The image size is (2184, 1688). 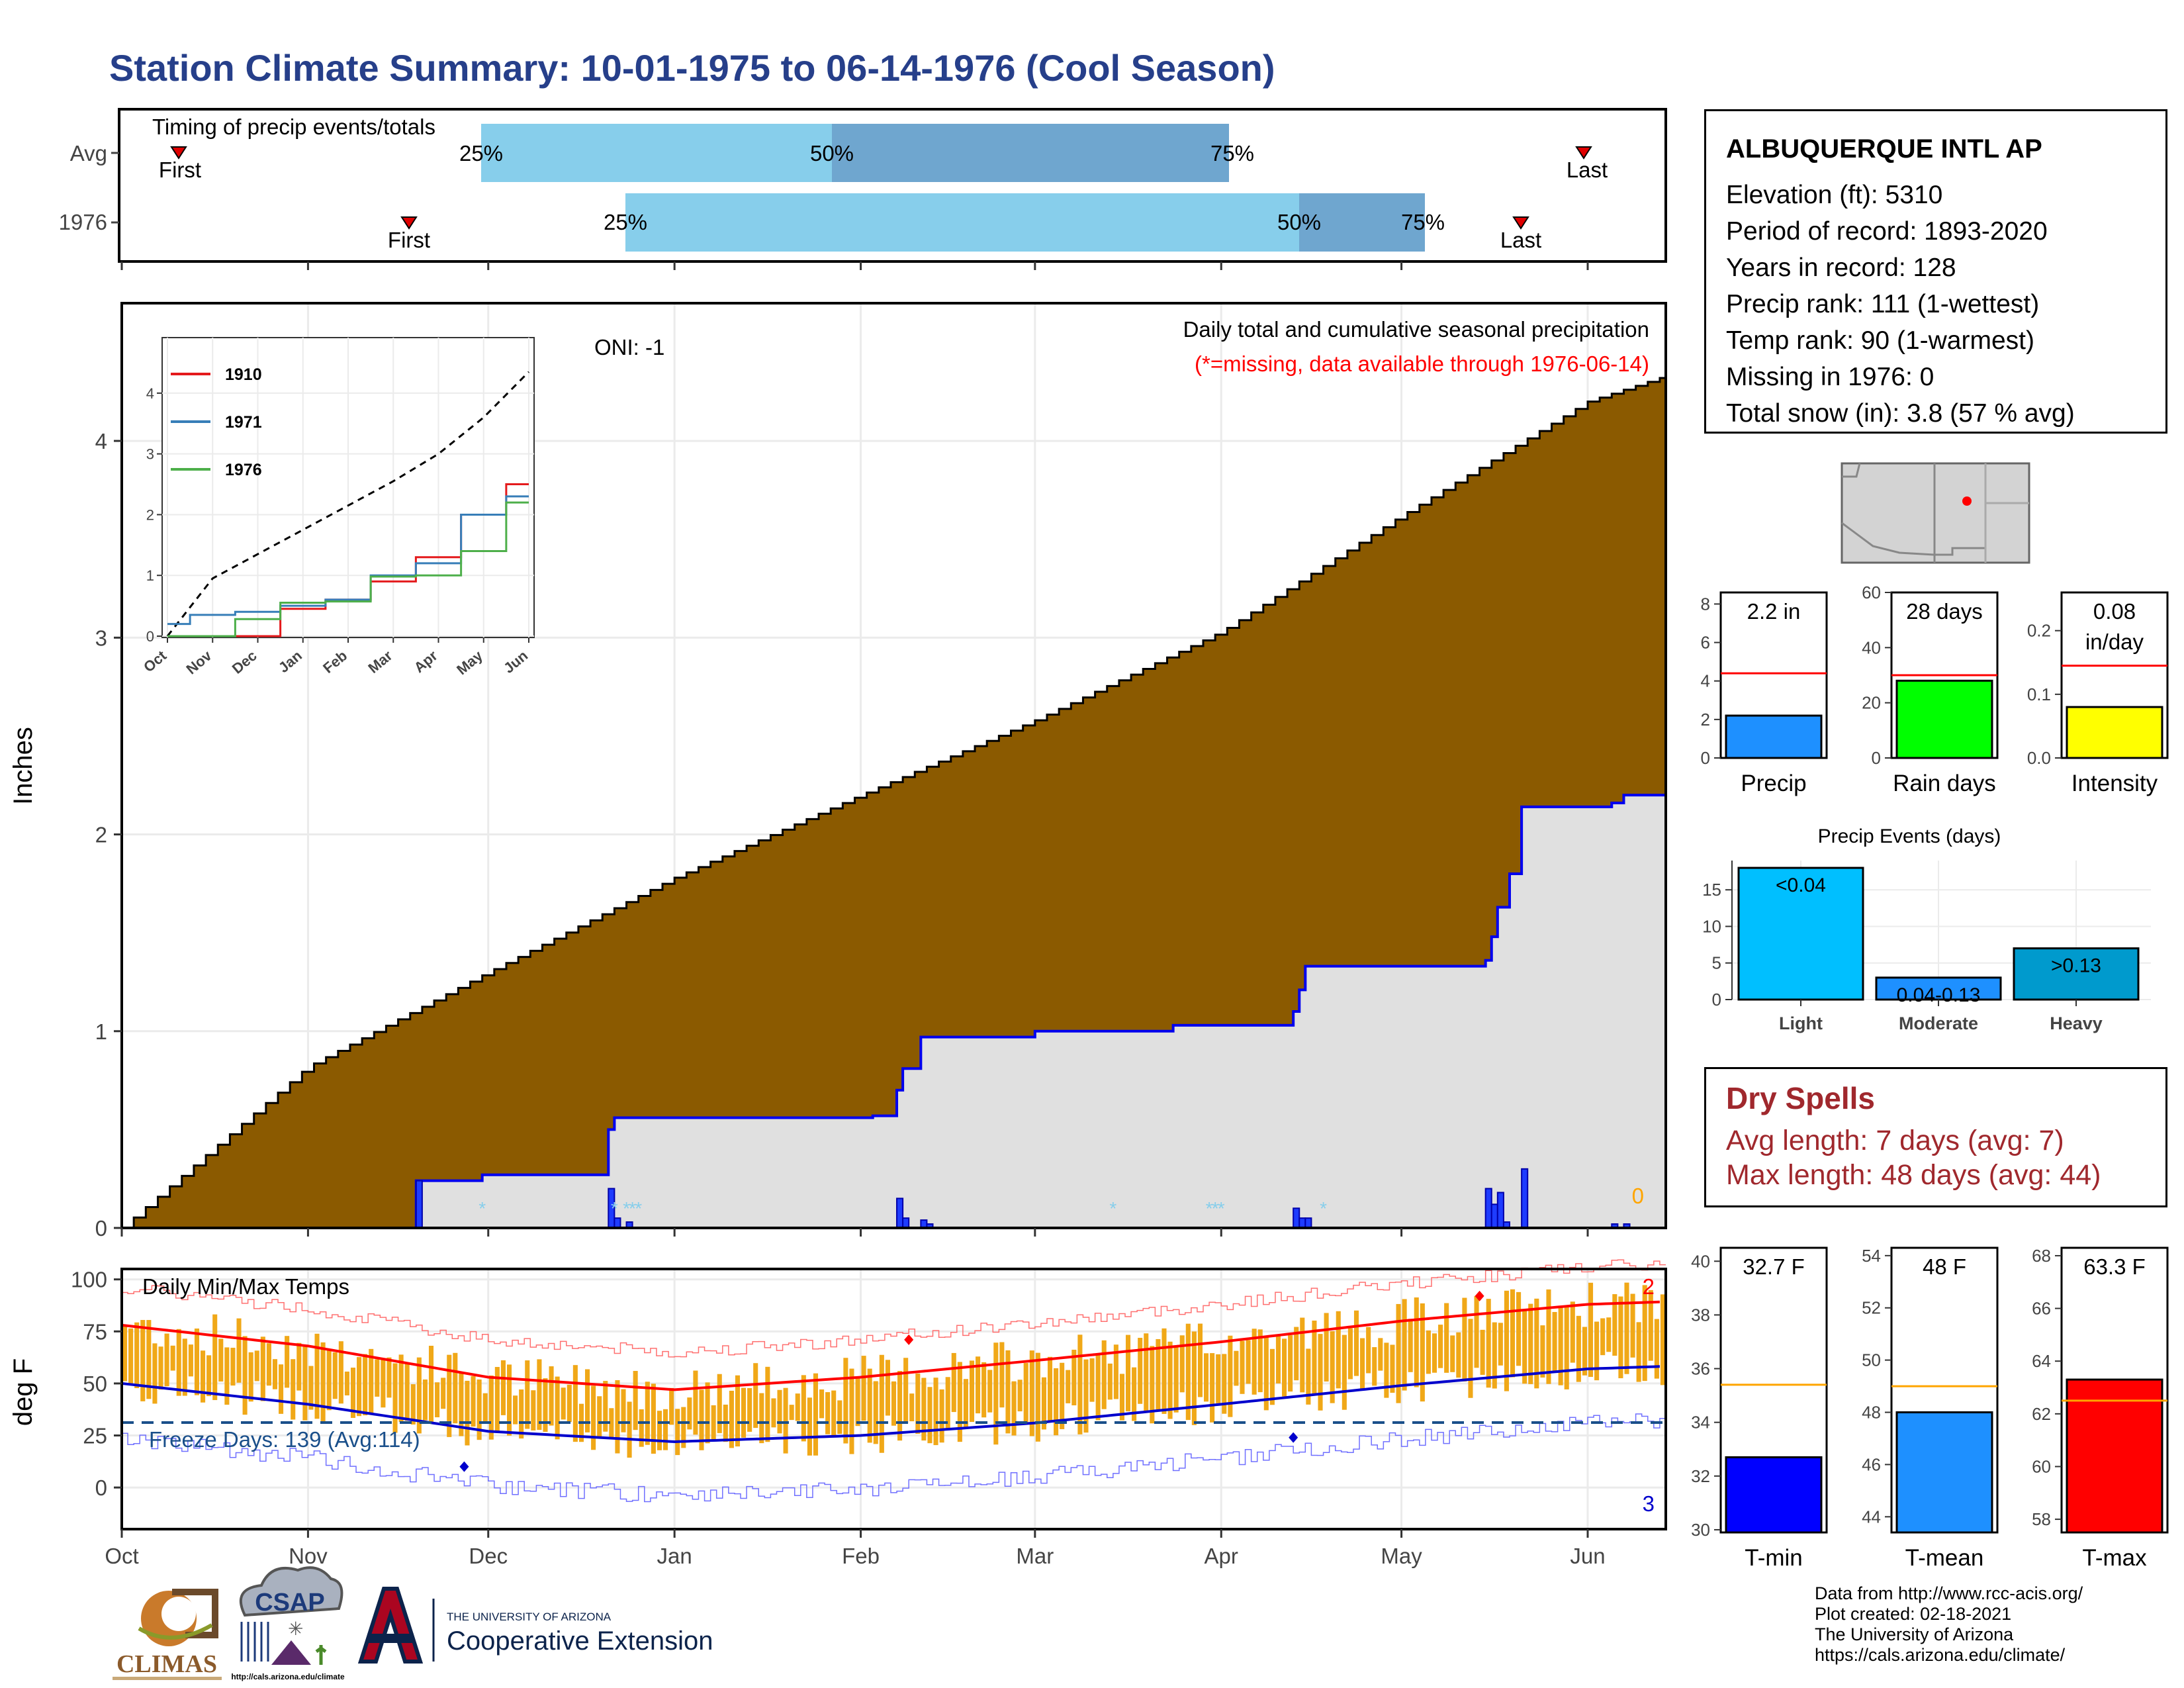 I want to click on snow-day-marker: *, so click(x=482, y=1208).